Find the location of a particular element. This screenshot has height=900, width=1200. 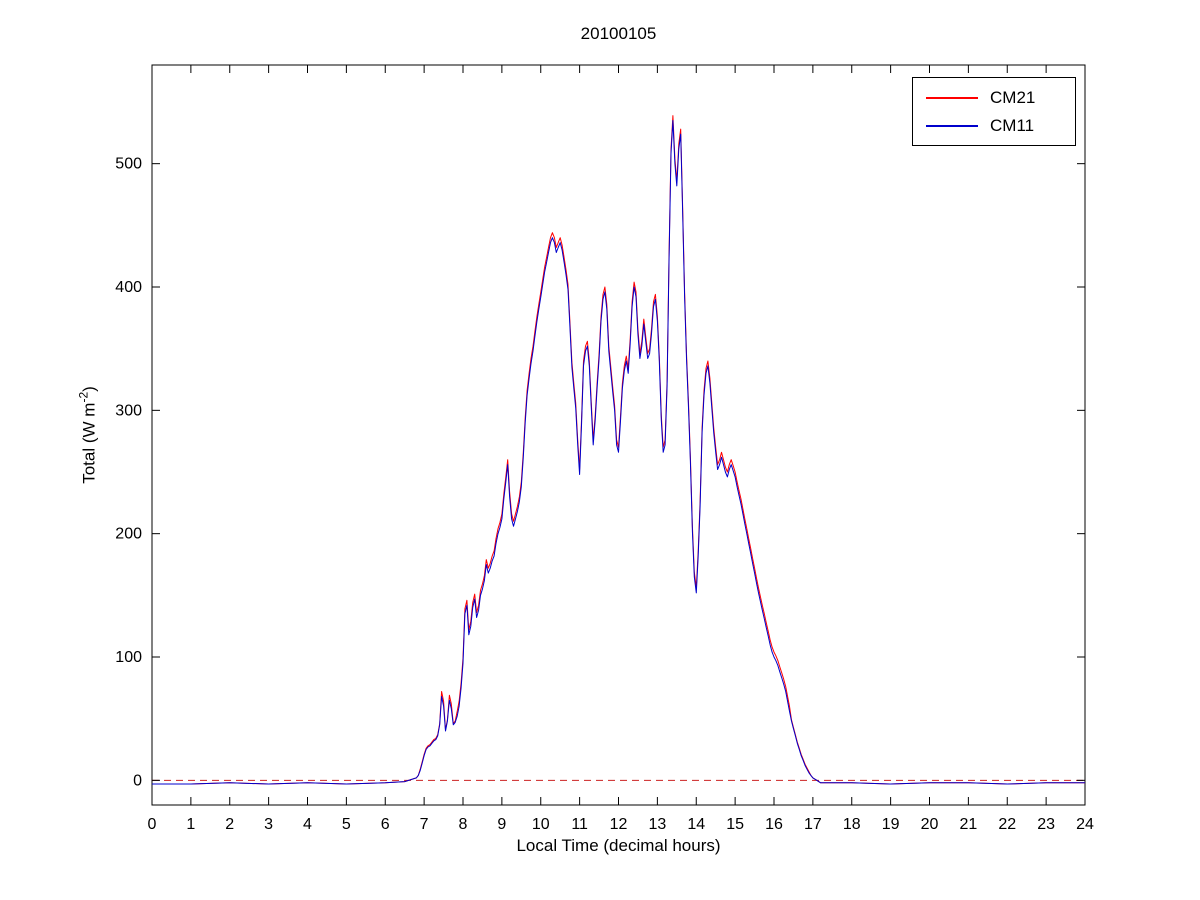

x-axis-label: Local Time (decimal hours) is located at coordinates (618, 845).